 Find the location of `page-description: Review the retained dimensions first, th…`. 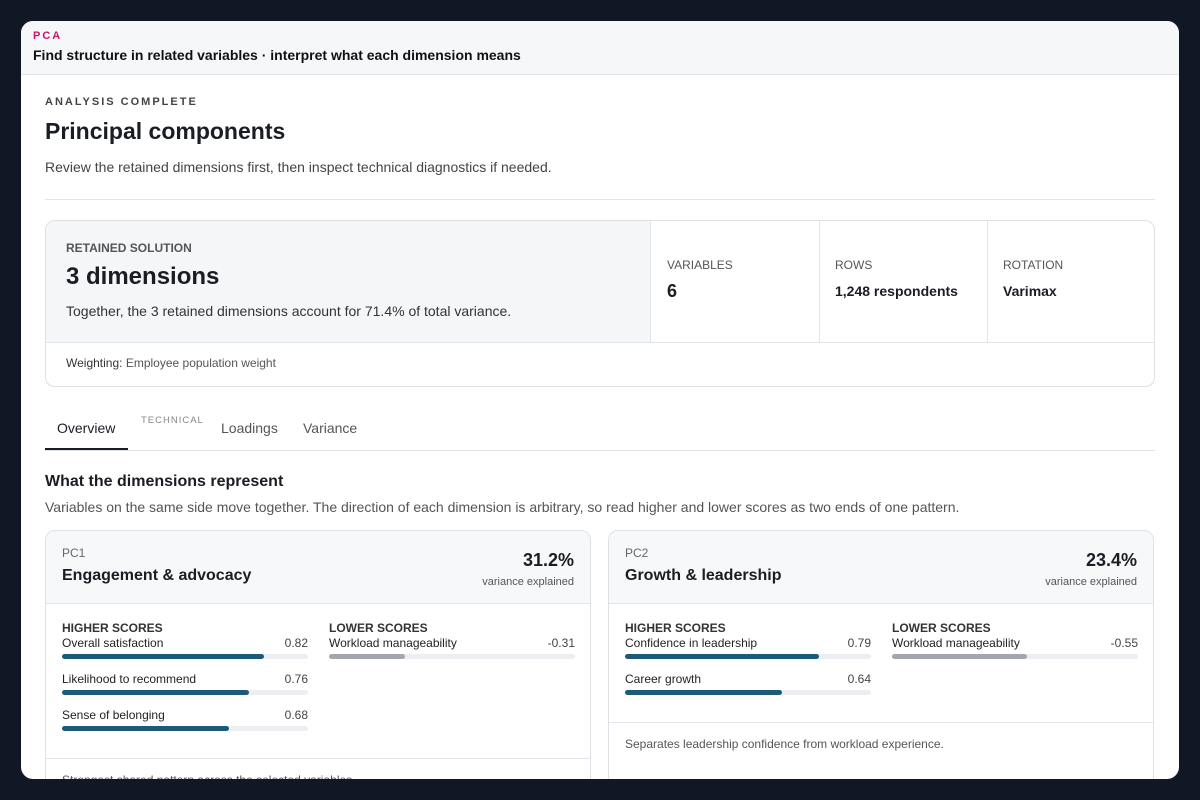

page-description: Review the retained dimensions first, th… is located at coordinates (298, 167).